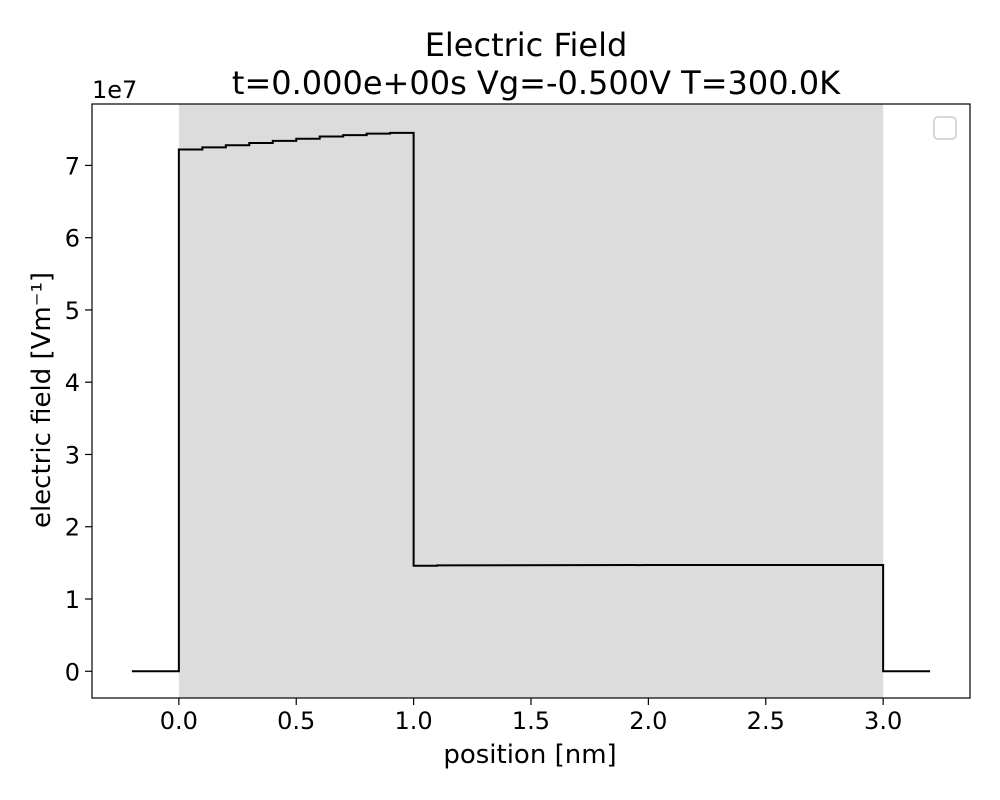 The height and width of the screenshot is (800, 1000). I want to click on x-tick-label: 1.5, so click(531, 721).